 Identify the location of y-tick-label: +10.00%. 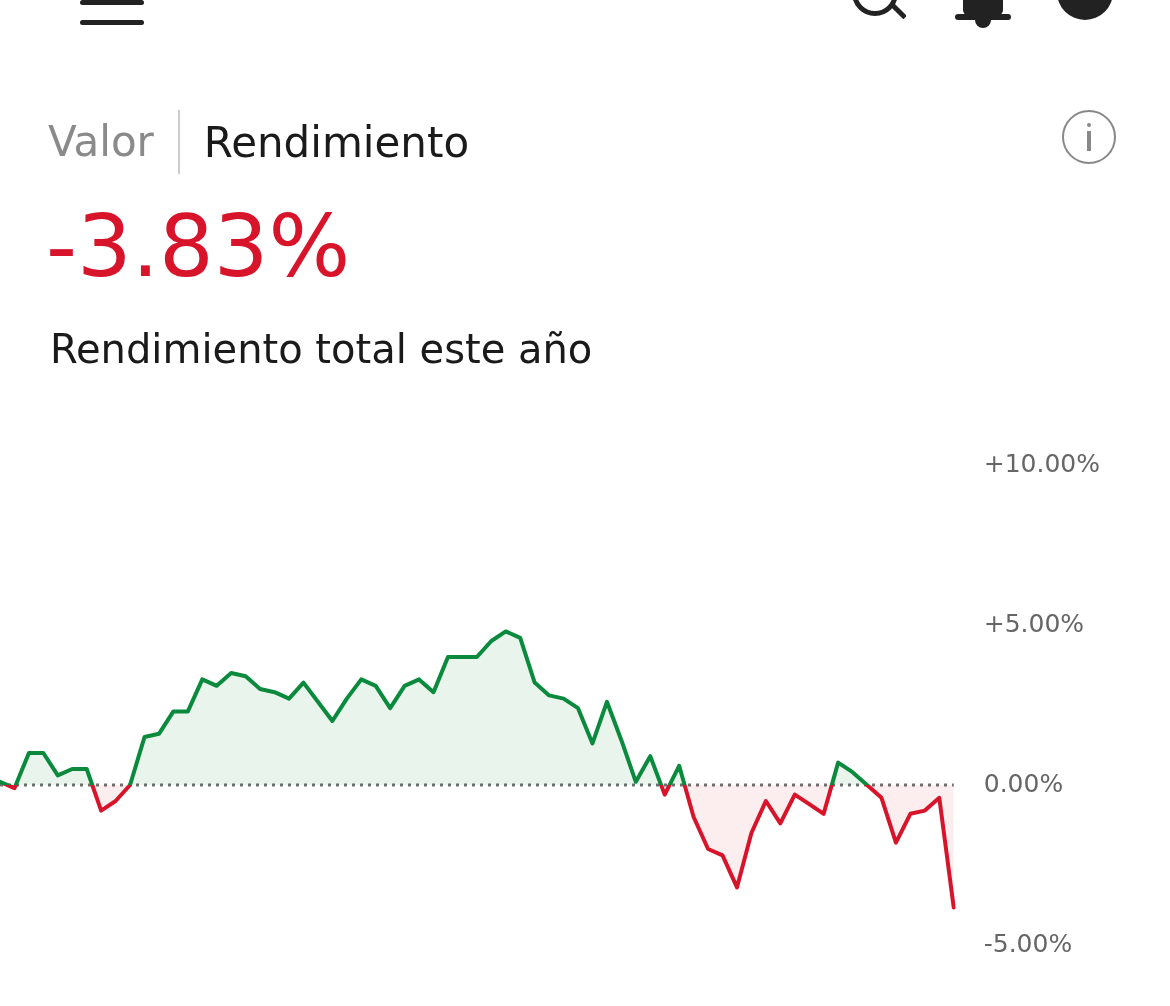
(1042, 463).